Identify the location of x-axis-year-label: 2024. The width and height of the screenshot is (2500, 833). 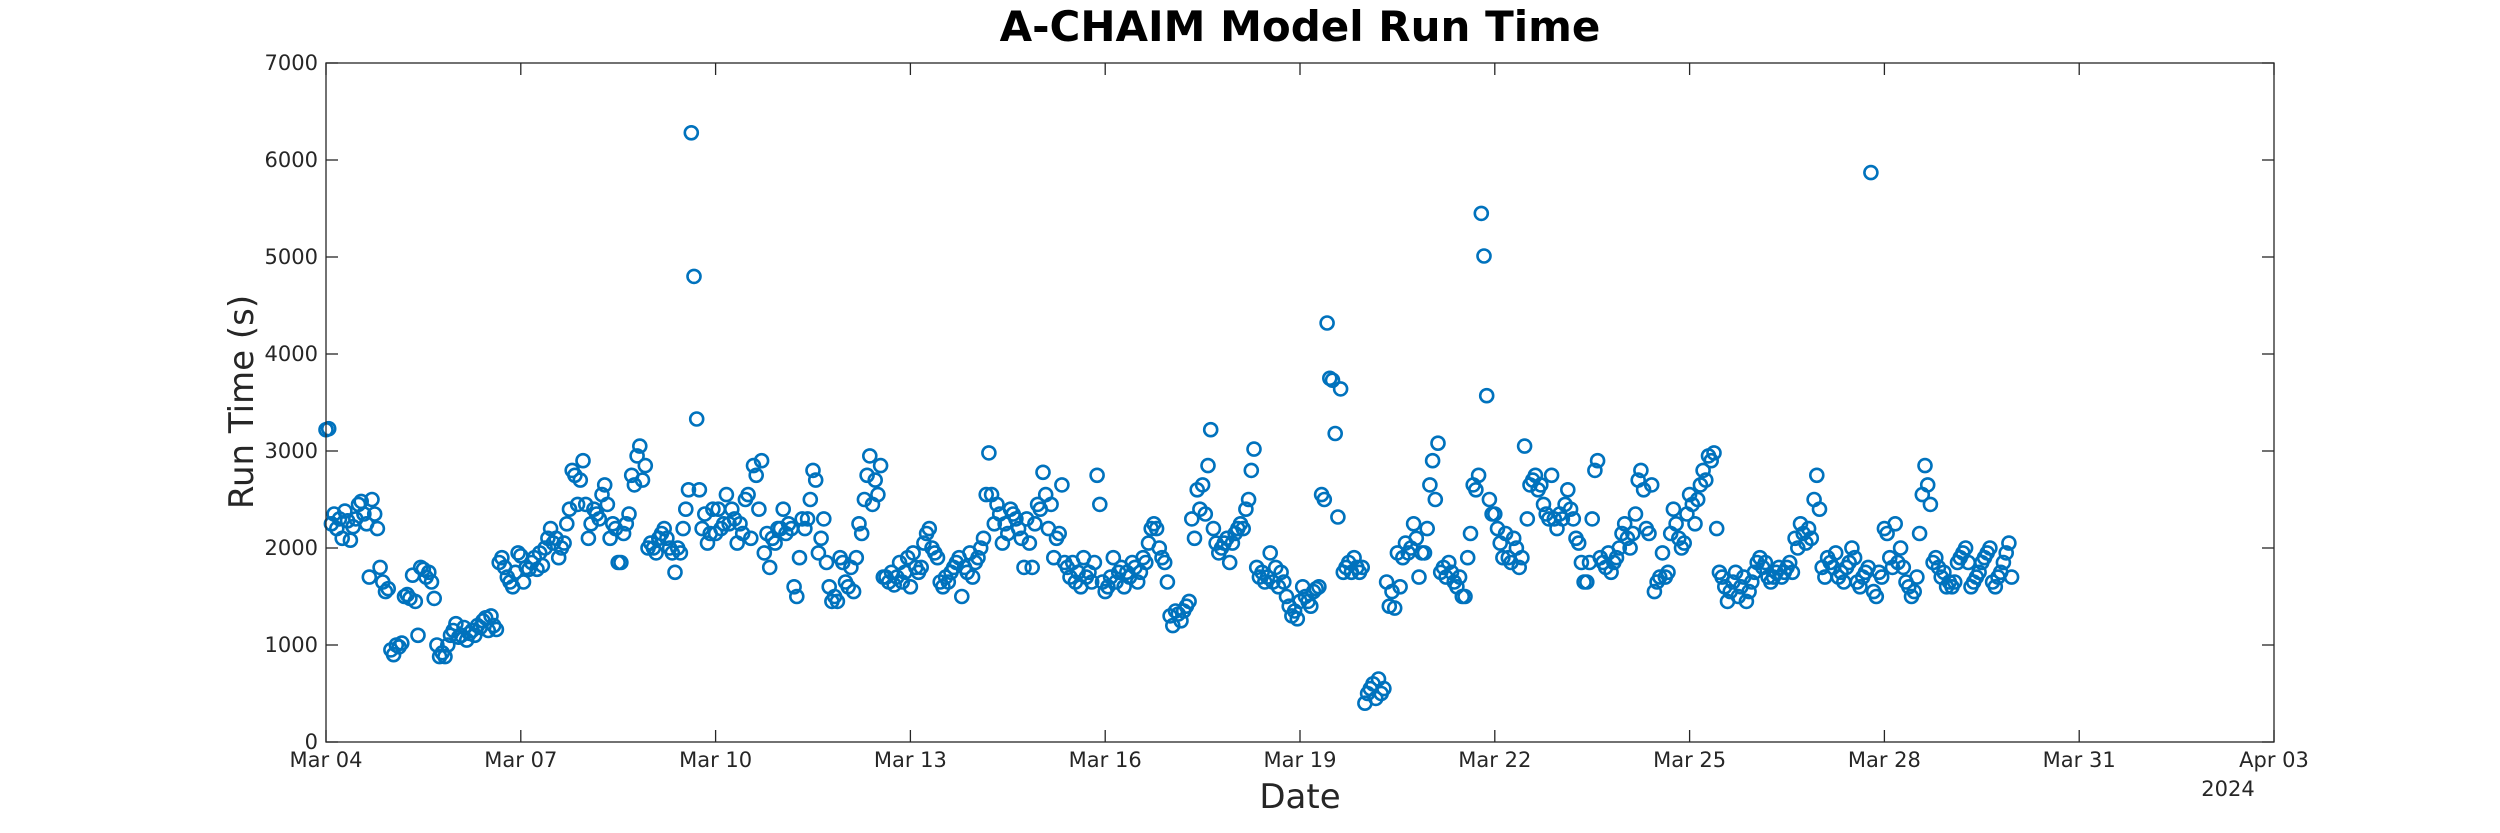
(2227, 789).